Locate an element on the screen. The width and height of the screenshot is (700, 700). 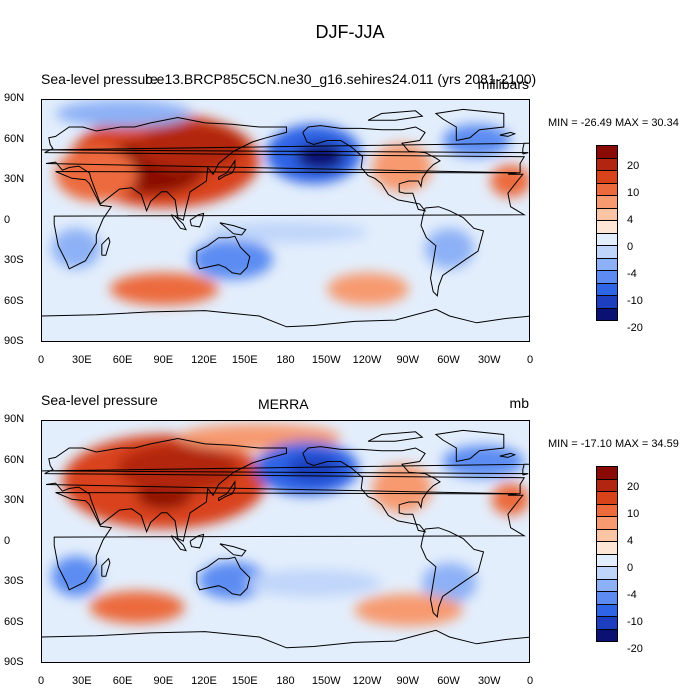
min-max-label: MIN = -17.10 MAX = 34.59 is located at coordinates (613, 444).